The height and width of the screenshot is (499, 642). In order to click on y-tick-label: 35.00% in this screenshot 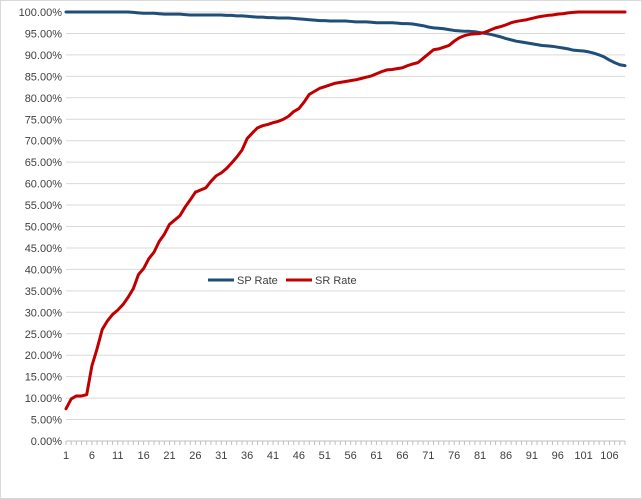, I will do `click(44, 292)`.